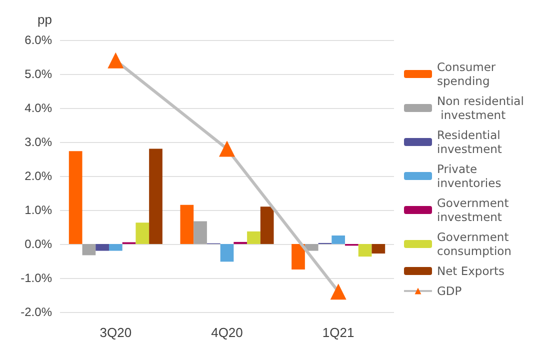 The image size is (534, 357). I want to click on y-tick-label: 1.0%, so click(38, 210).